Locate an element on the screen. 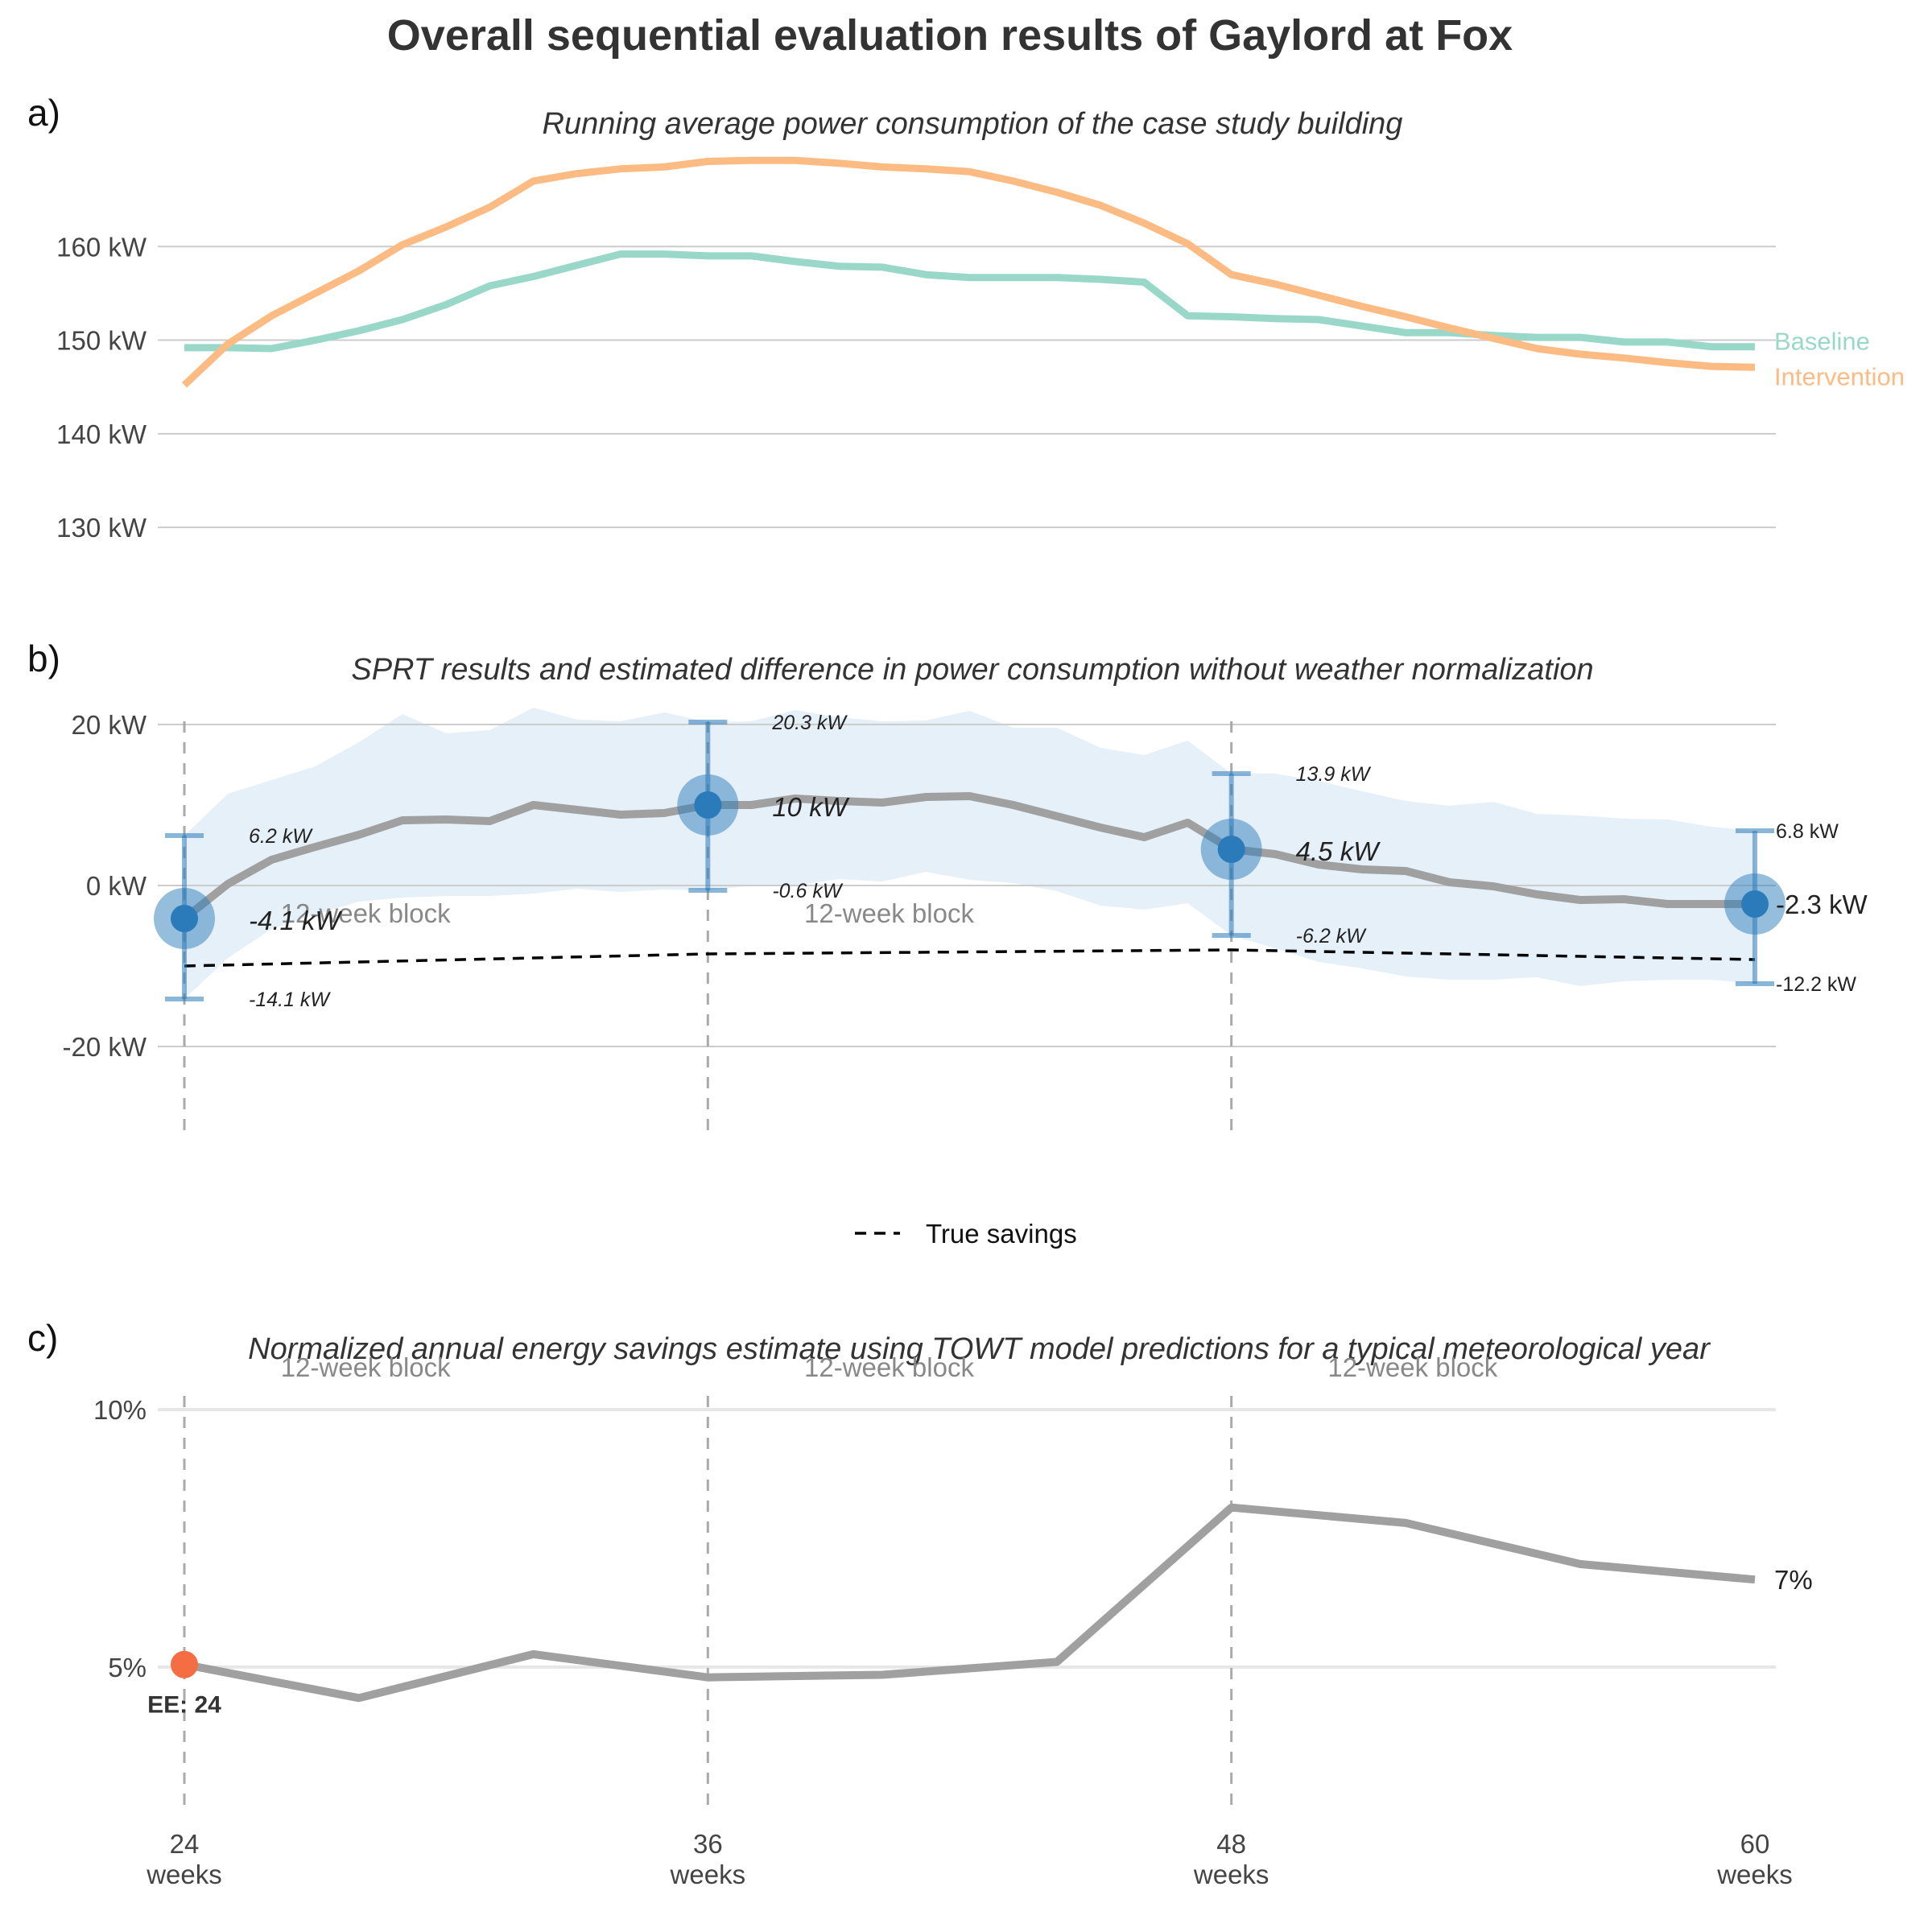 Image resolution: width=1932 pixels, height=1932 pixels. panel-b-y-tick-label: 20 kW is located at coordinates (109, 725).